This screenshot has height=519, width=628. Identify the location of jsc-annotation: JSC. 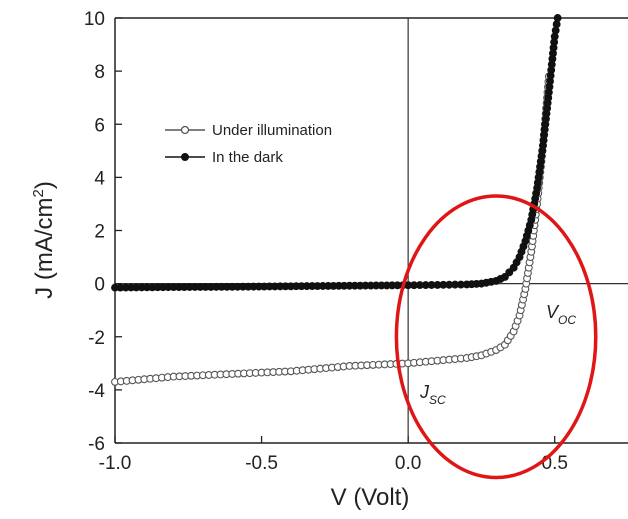
(432, 394).